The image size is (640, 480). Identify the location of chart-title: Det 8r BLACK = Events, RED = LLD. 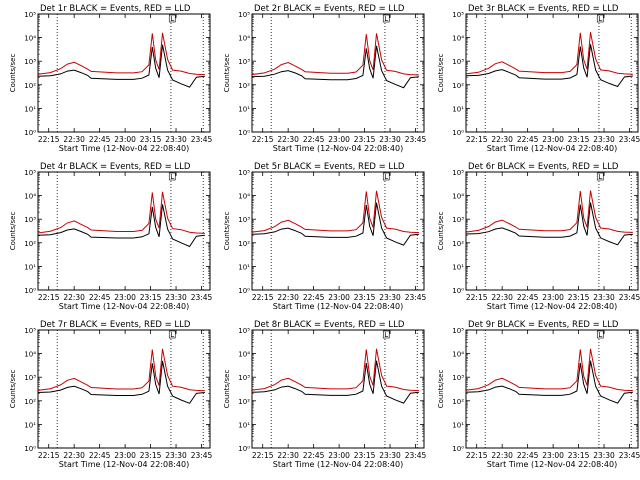
(329, 325).